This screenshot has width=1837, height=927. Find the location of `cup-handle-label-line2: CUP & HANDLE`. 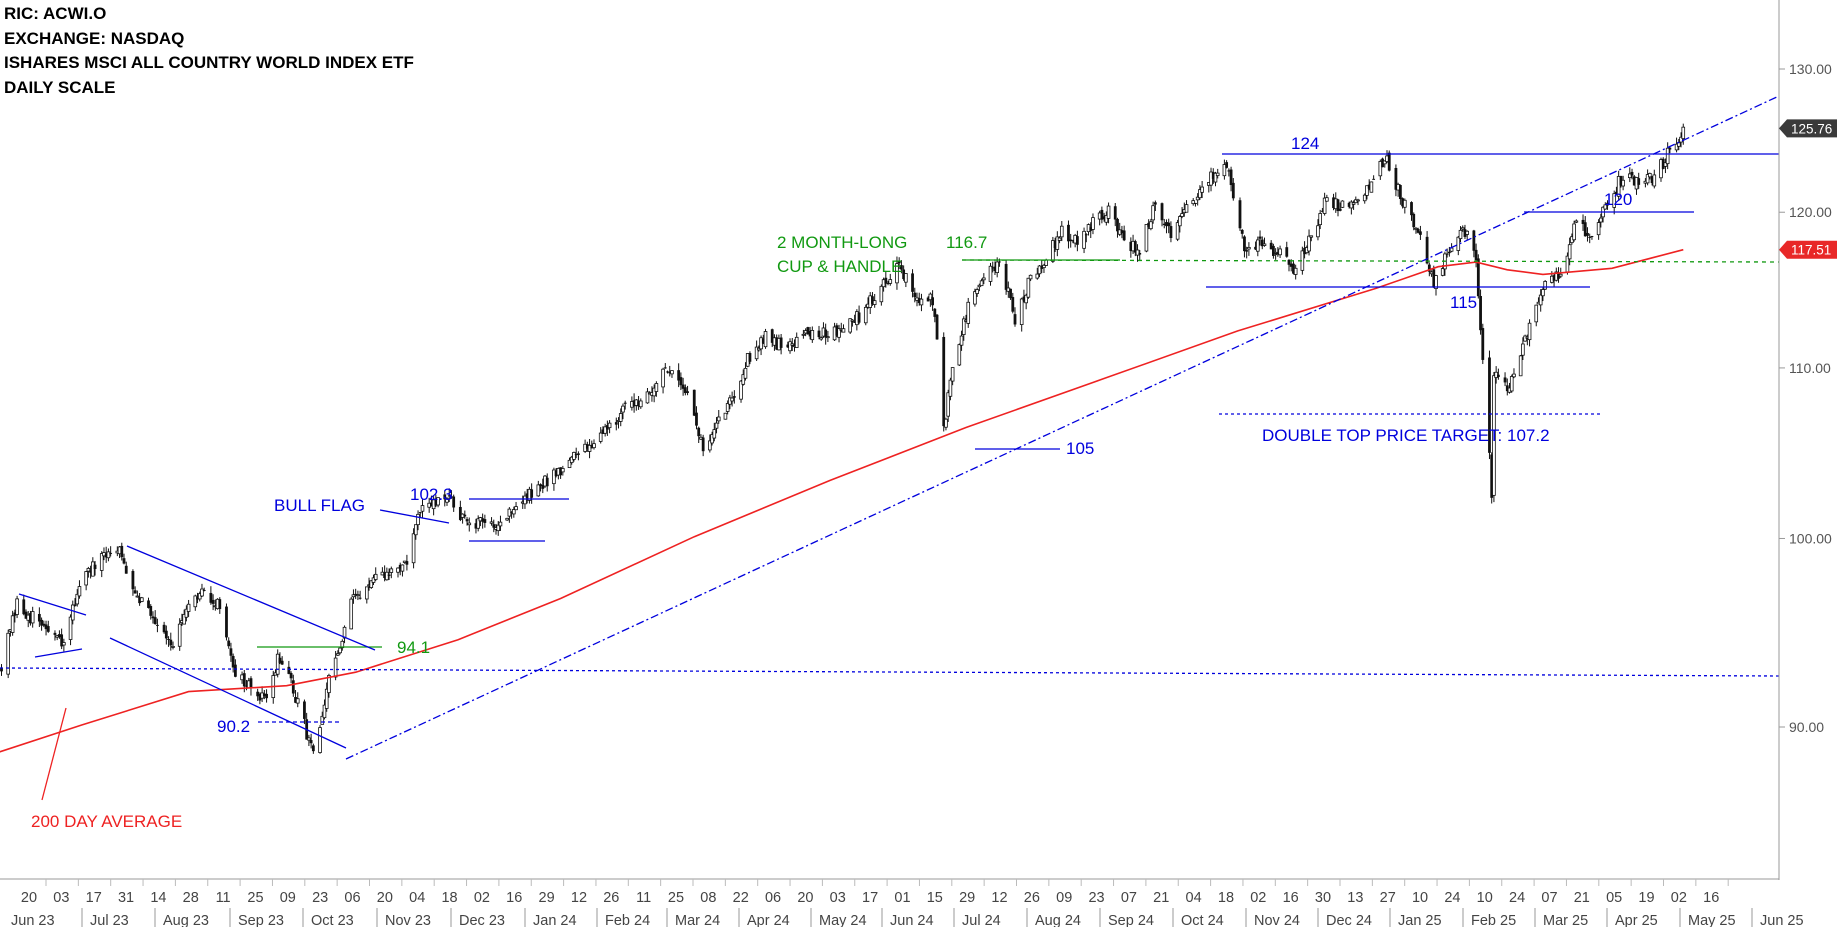

cup-handle-label-line2: CUP & HANDLE is located at coordinates (839, 266).